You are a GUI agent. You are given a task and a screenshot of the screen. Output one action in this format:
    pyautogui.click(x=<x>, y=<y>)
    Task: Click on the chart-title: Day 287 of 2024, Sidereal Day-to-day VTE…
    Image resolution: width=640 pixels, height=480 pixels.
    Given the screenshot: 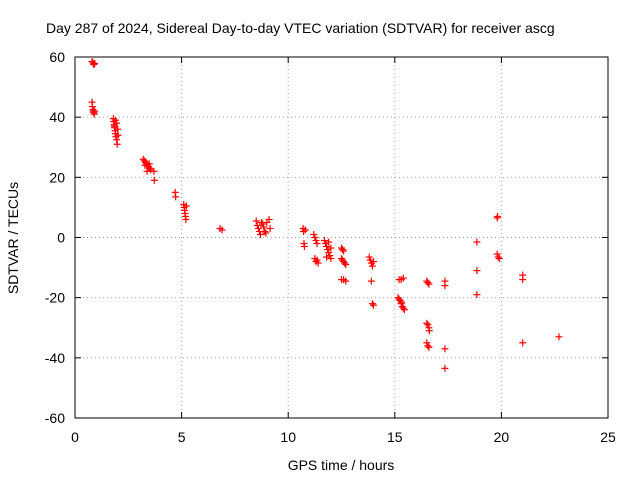 What is the action you would take?
    pyautogui.click(x=300, y=28)
    